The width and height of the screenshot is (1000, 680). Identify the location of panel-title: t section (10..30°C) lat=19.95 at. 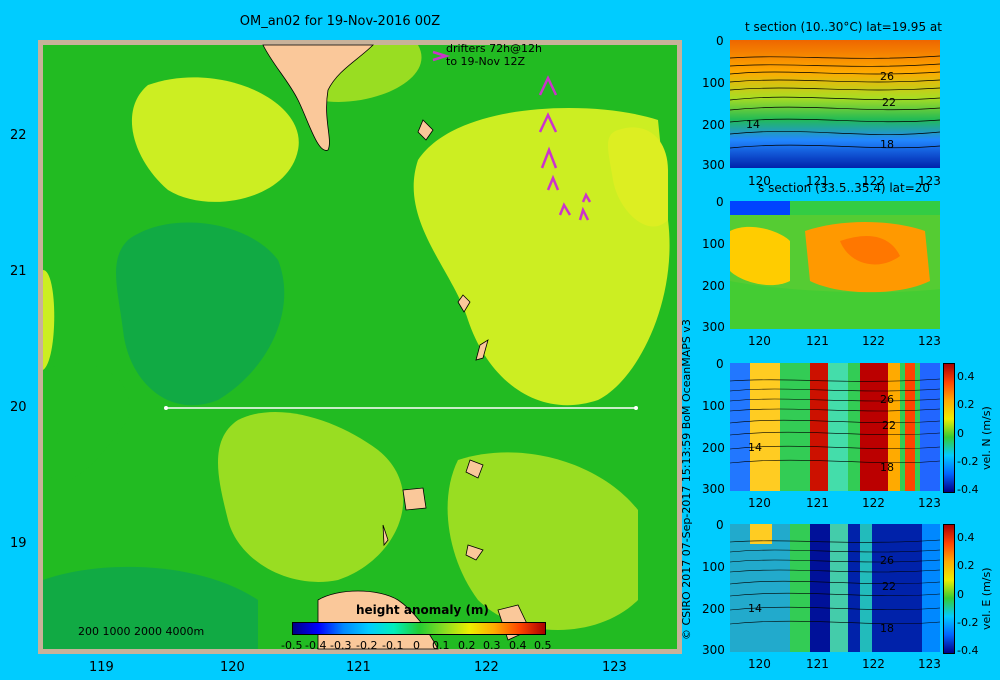
(843, 27).